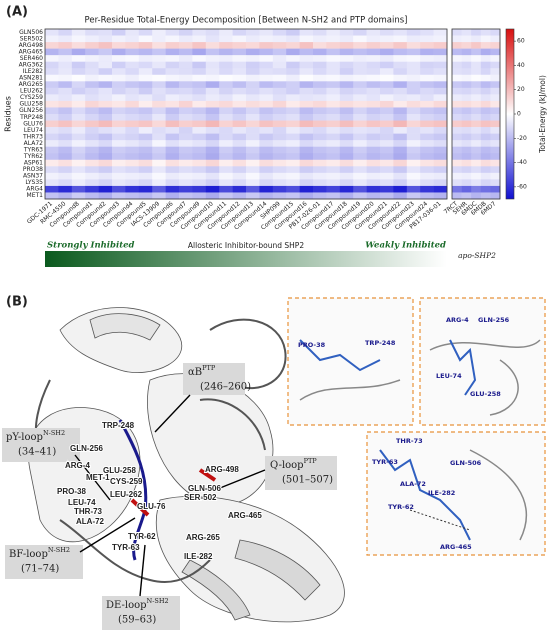 The height and width of the screenshot is (633, 550). I want to click on region-range: (59–63), so click(137, 620).